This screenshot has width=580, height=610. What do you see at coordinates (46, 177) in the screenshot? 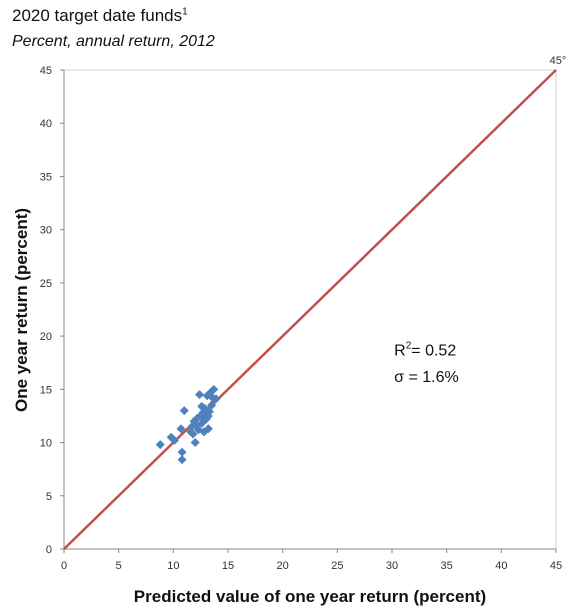
I see `y-tick-label: 35` at bounding box center [46, 177].